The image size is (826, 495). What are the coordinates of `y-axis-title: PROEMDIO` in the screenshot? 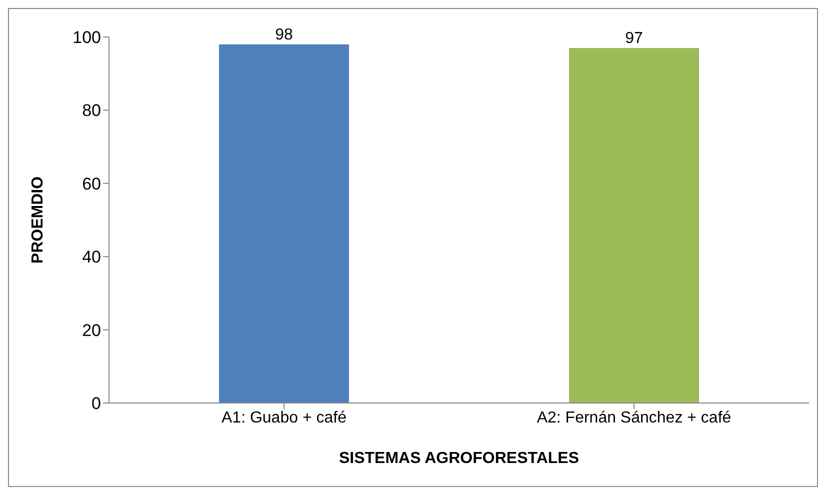 It's located at (38, 220).